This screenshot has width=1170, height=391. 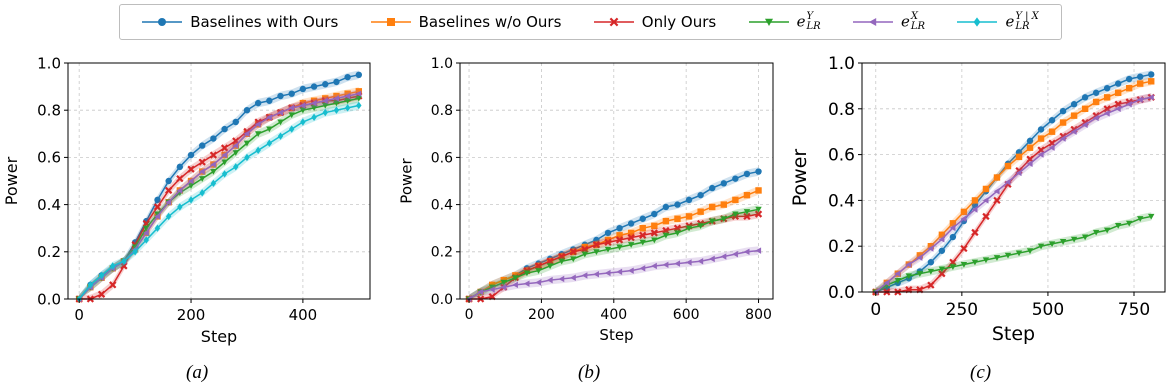 I want to click on x-tick-label: 200, so click(x=191, y=315).